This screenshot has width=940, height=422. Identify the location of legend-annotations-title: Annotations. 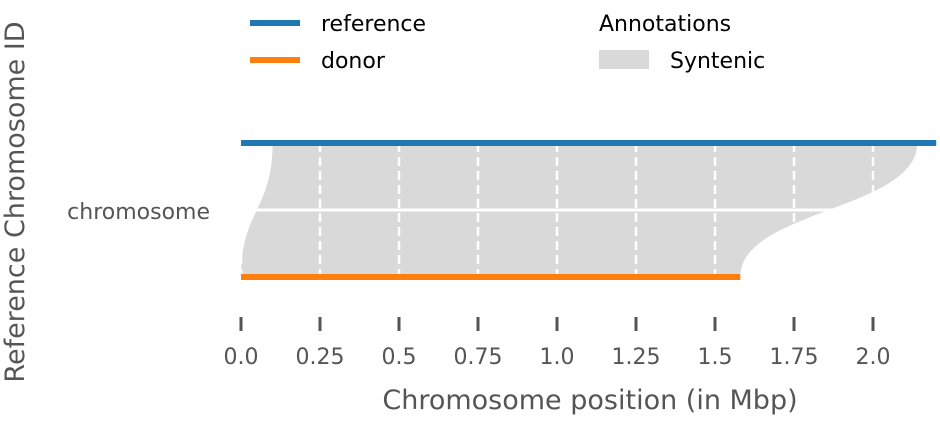
(665, 24).